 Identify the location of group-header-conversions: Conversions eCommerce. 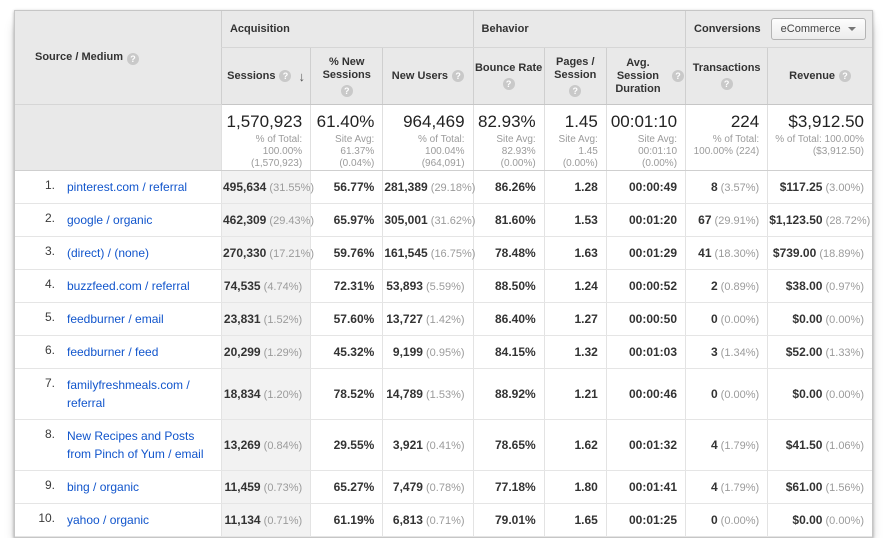
(778, 29).